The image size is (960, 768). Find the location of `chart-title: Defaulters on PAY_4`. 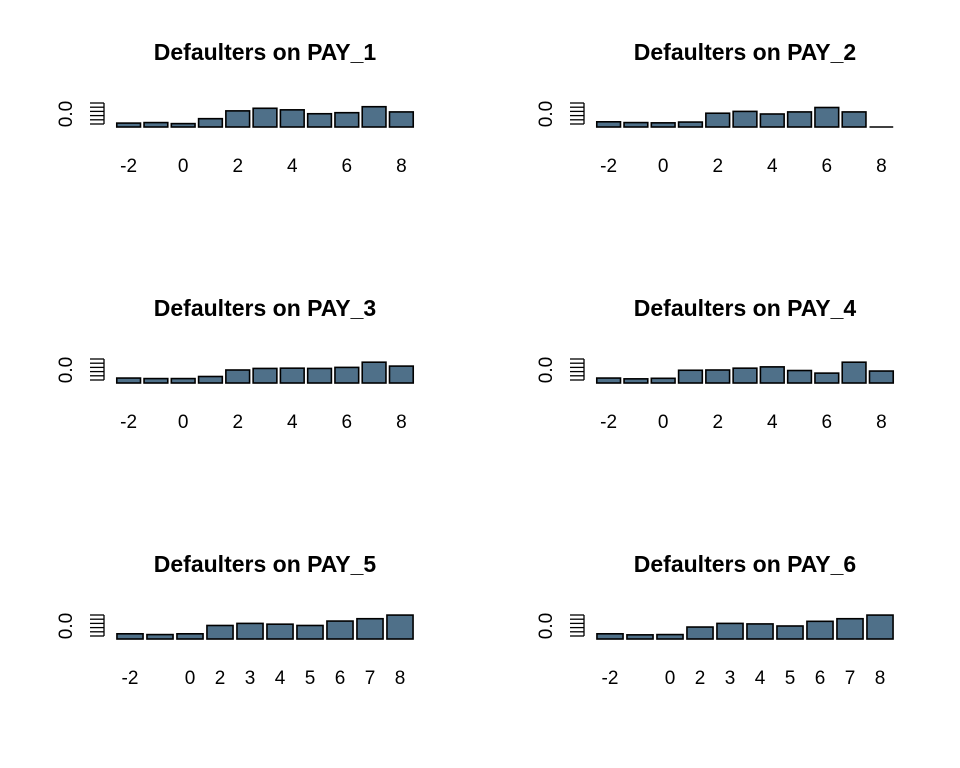

chart-title: Defaulters on PAY_4 is located at coordinates (745, 308).